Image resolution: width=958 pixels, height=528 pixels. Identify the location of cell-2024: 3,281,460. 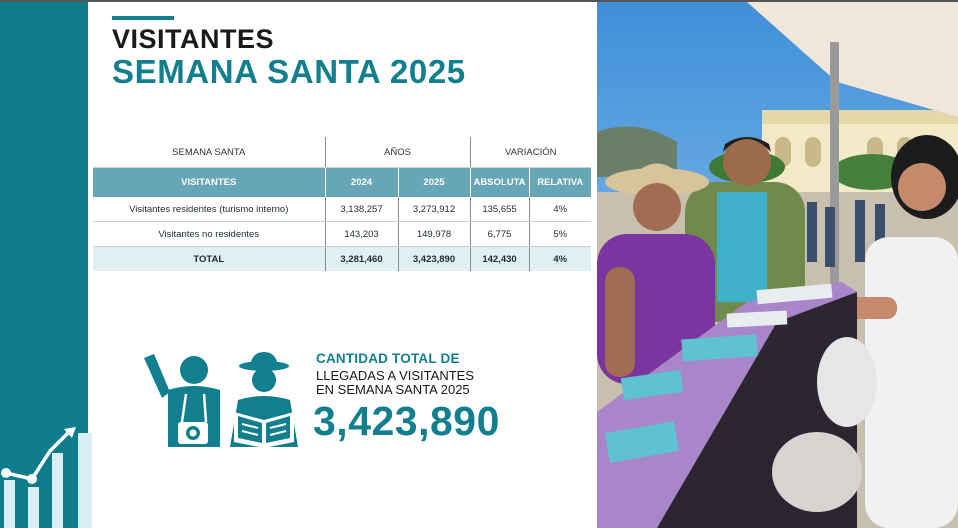
(361, 258).